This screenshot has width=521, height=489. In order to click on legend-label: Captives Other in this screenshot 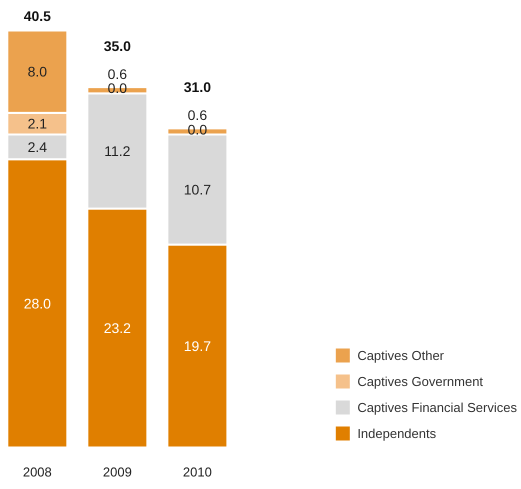, I will do `click(400, 355)`.